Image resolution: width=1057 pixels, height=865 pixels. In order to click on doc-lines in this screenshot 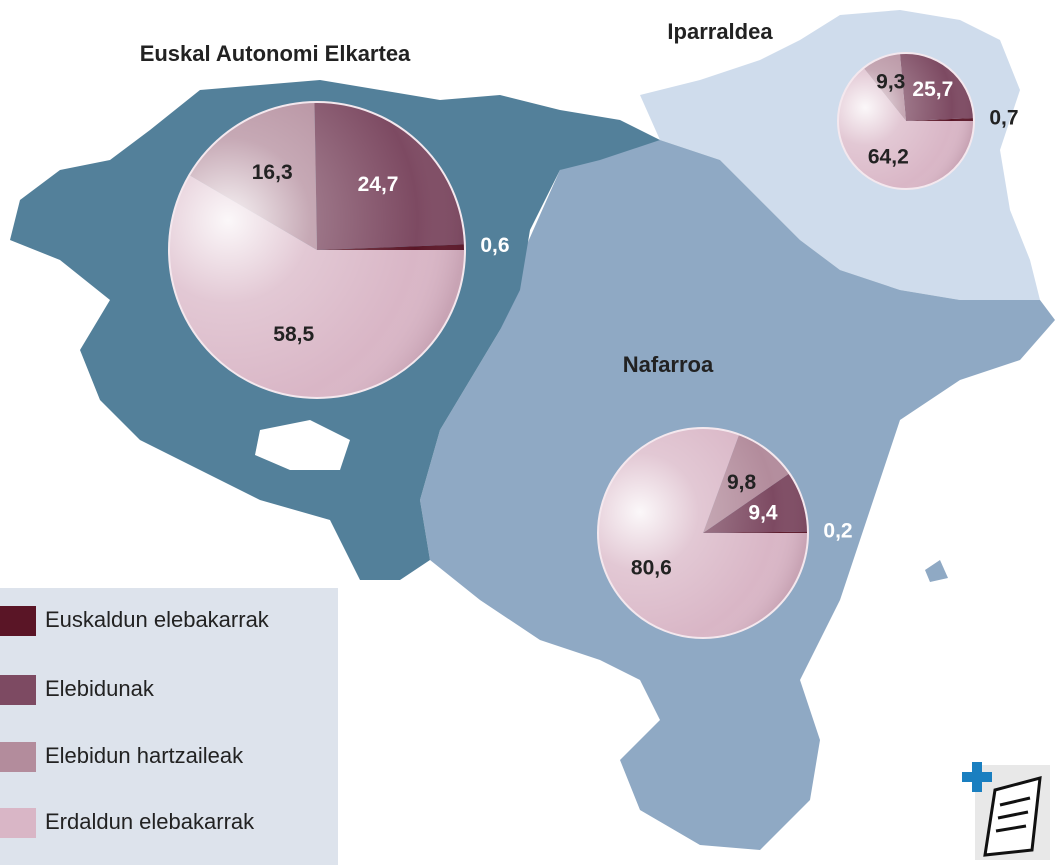, I will do `click(1013, 814)`.